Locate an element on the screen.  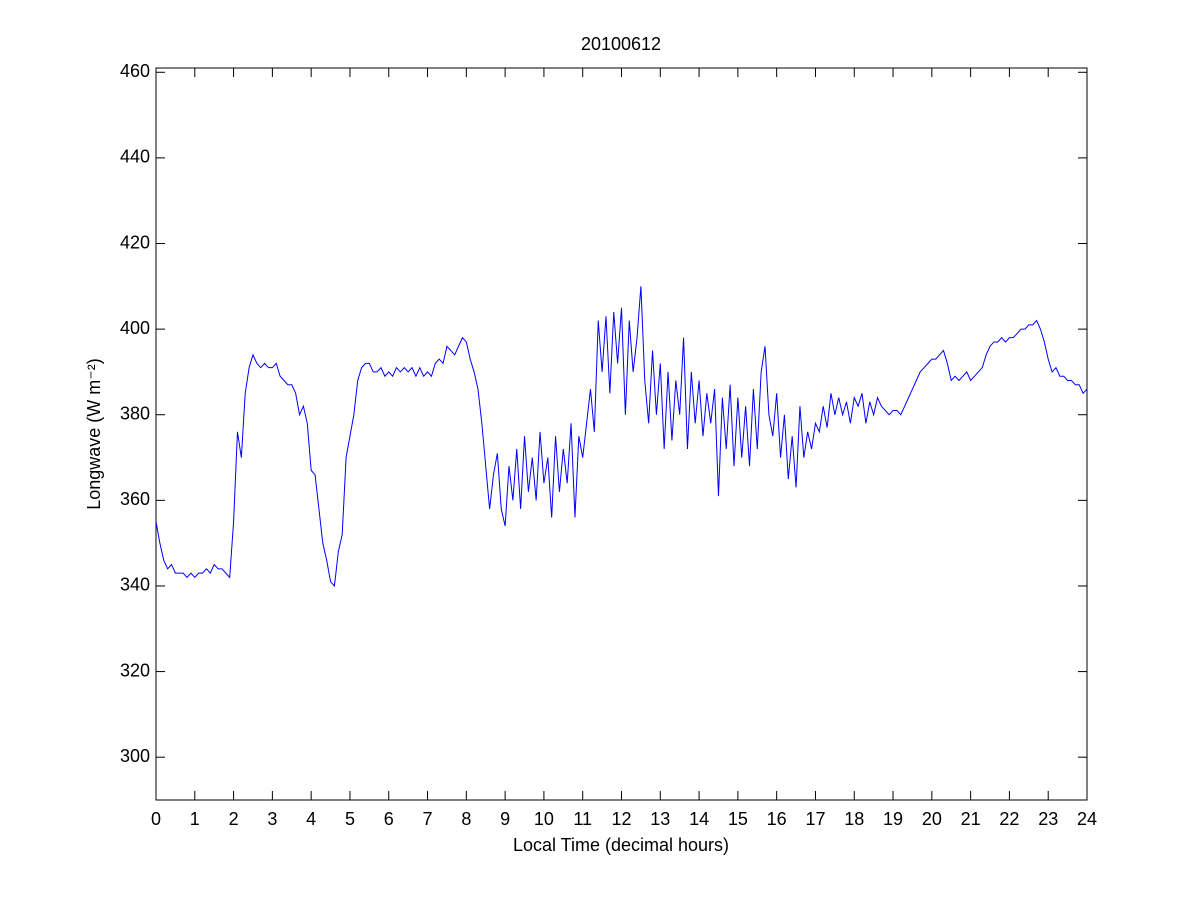
x-tick-label: 0 is located at coordinates (156, 819).